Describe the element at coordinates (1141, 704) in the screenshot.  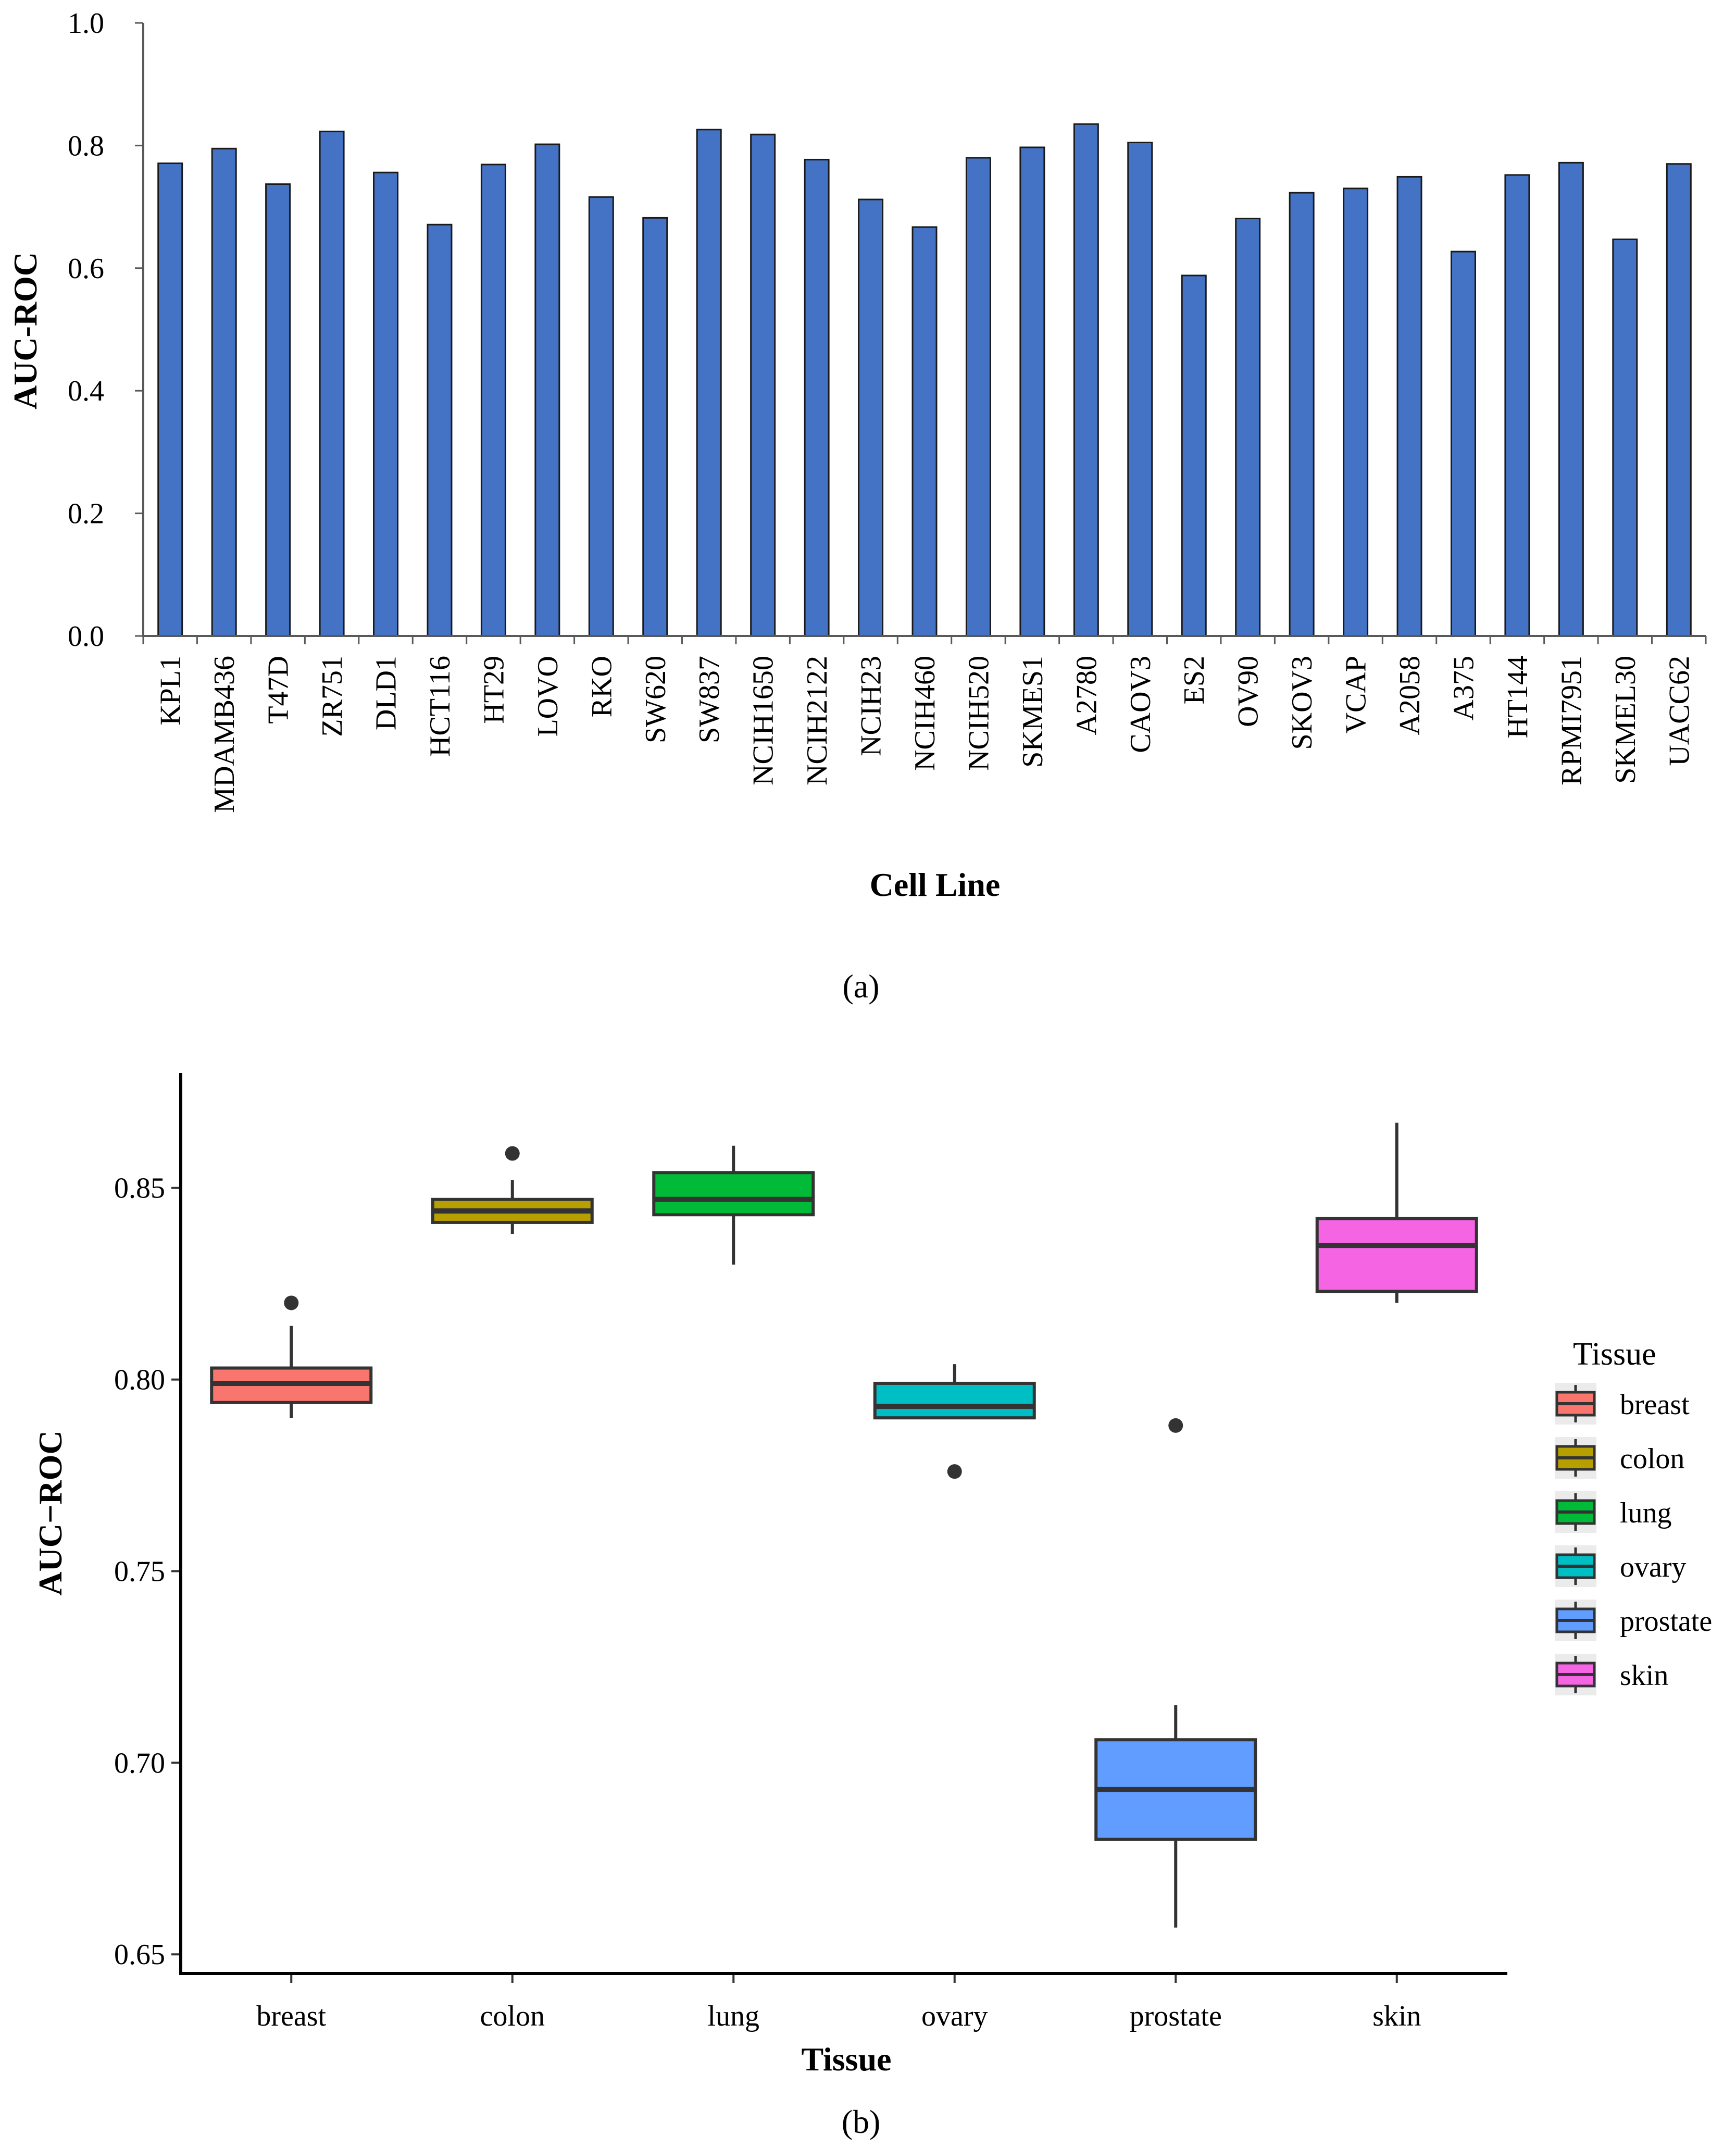
I see `x-tick-label: CAOV3` at that location.